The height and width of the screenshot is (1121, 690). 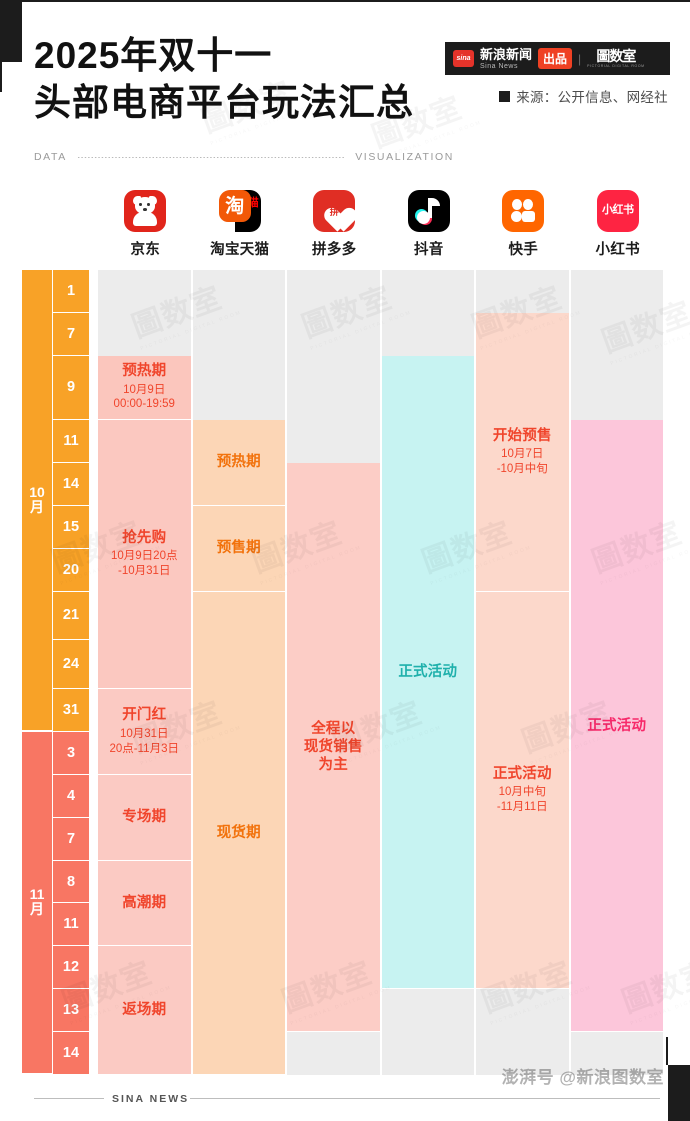 I want to click on timeline-block-title: 高潮期, so click(x=144, y=902).